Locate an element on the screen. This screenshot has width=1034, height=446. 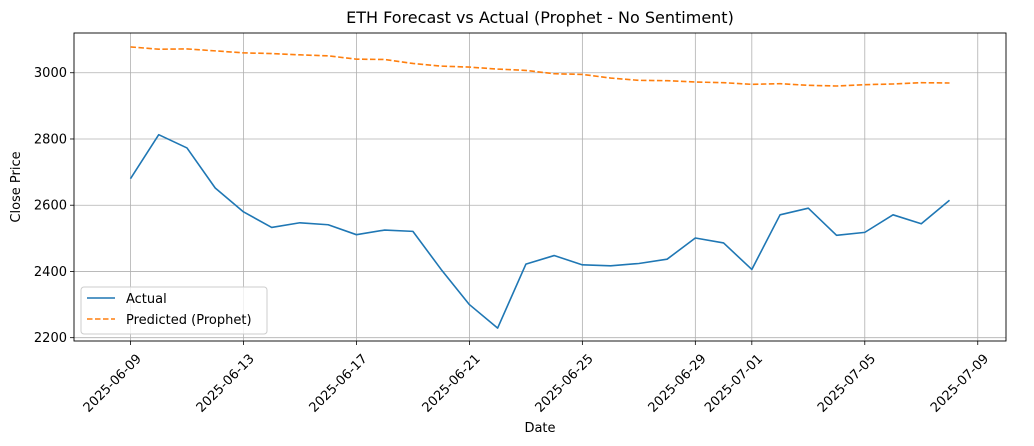
legend-box is located at coordinates (174, 310).